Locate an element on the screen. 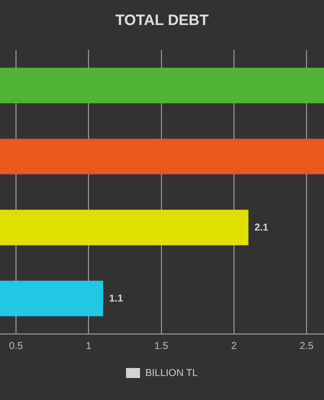 Image resolution: width=324 pixels, height=400 pixels. data-label: 1.1 is located at coordinates (116, 298).